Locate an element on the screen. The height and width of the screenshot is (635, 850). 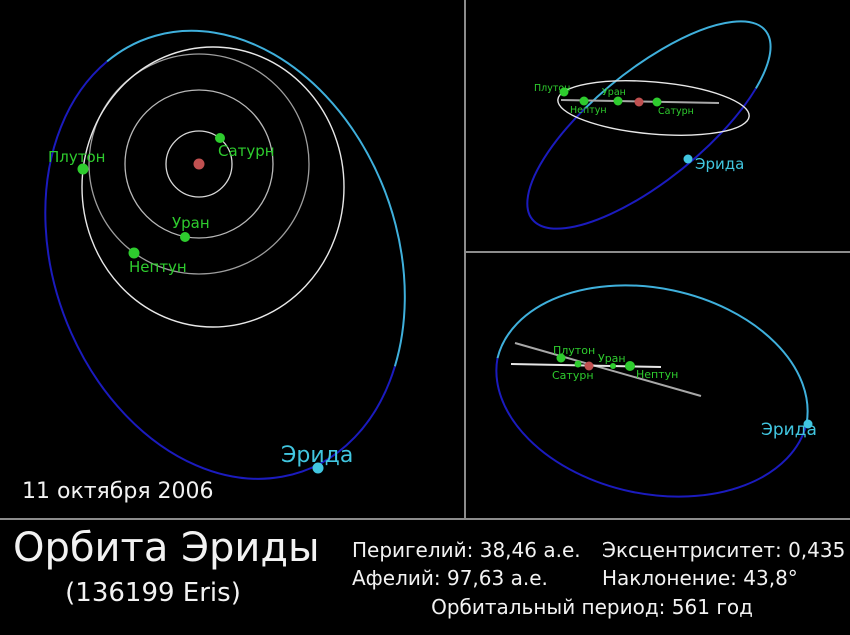
stat-perihelion-label: Перигелий: is located at coordinates (413, 550).